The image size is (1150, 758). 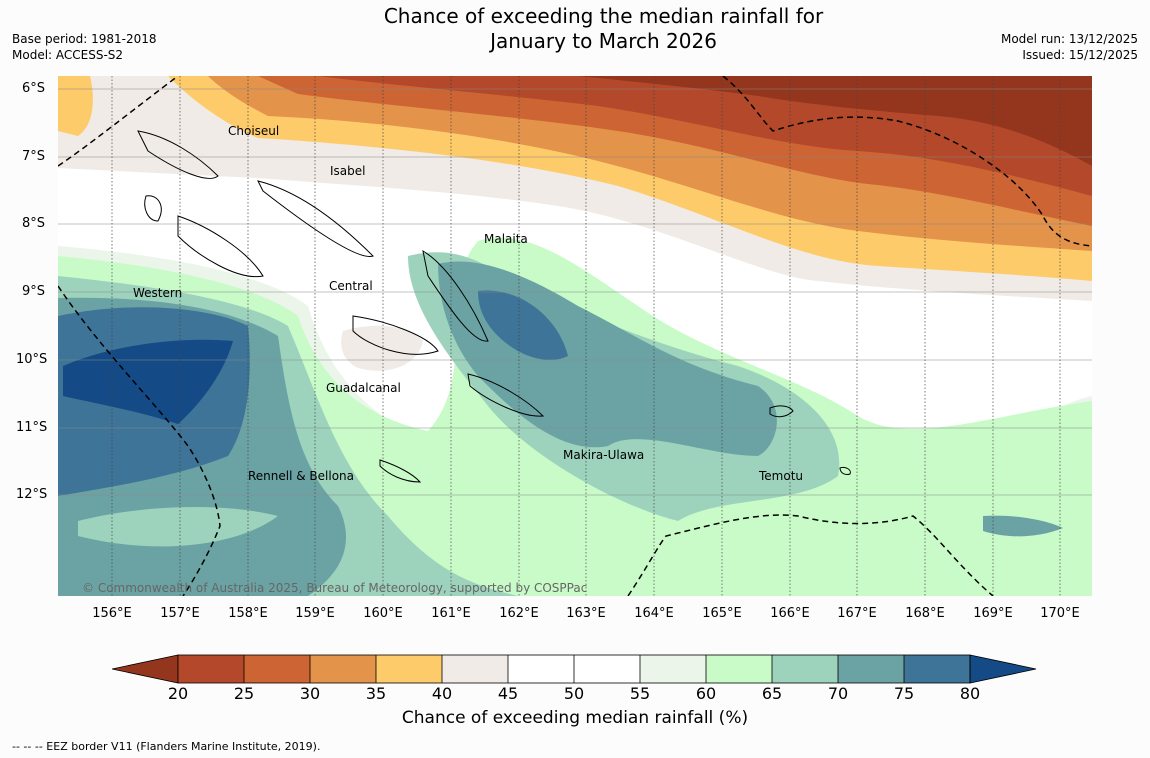 I want to click on colorbar-tick: 55, so click(x=640, y=693).